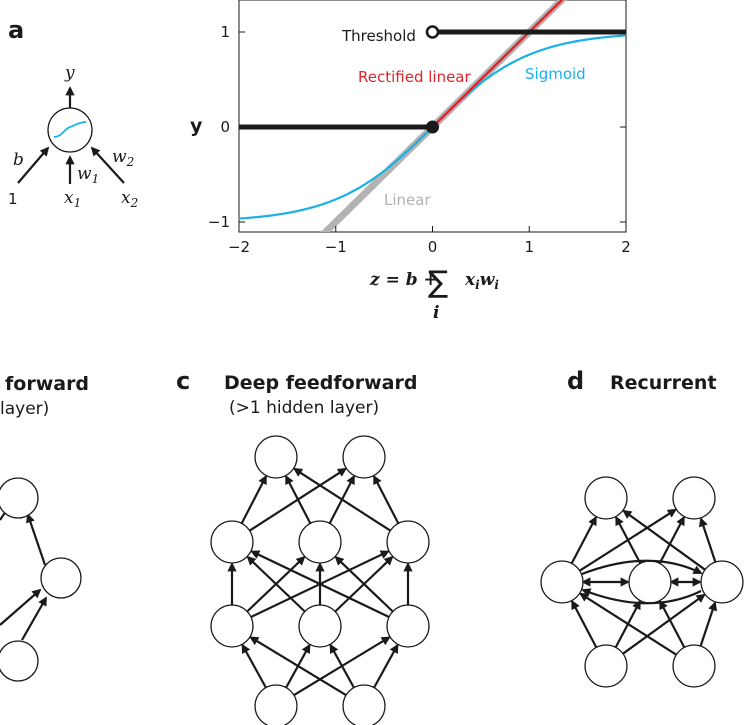  I want to click on panel-c-letter: c, so click(183, 381).